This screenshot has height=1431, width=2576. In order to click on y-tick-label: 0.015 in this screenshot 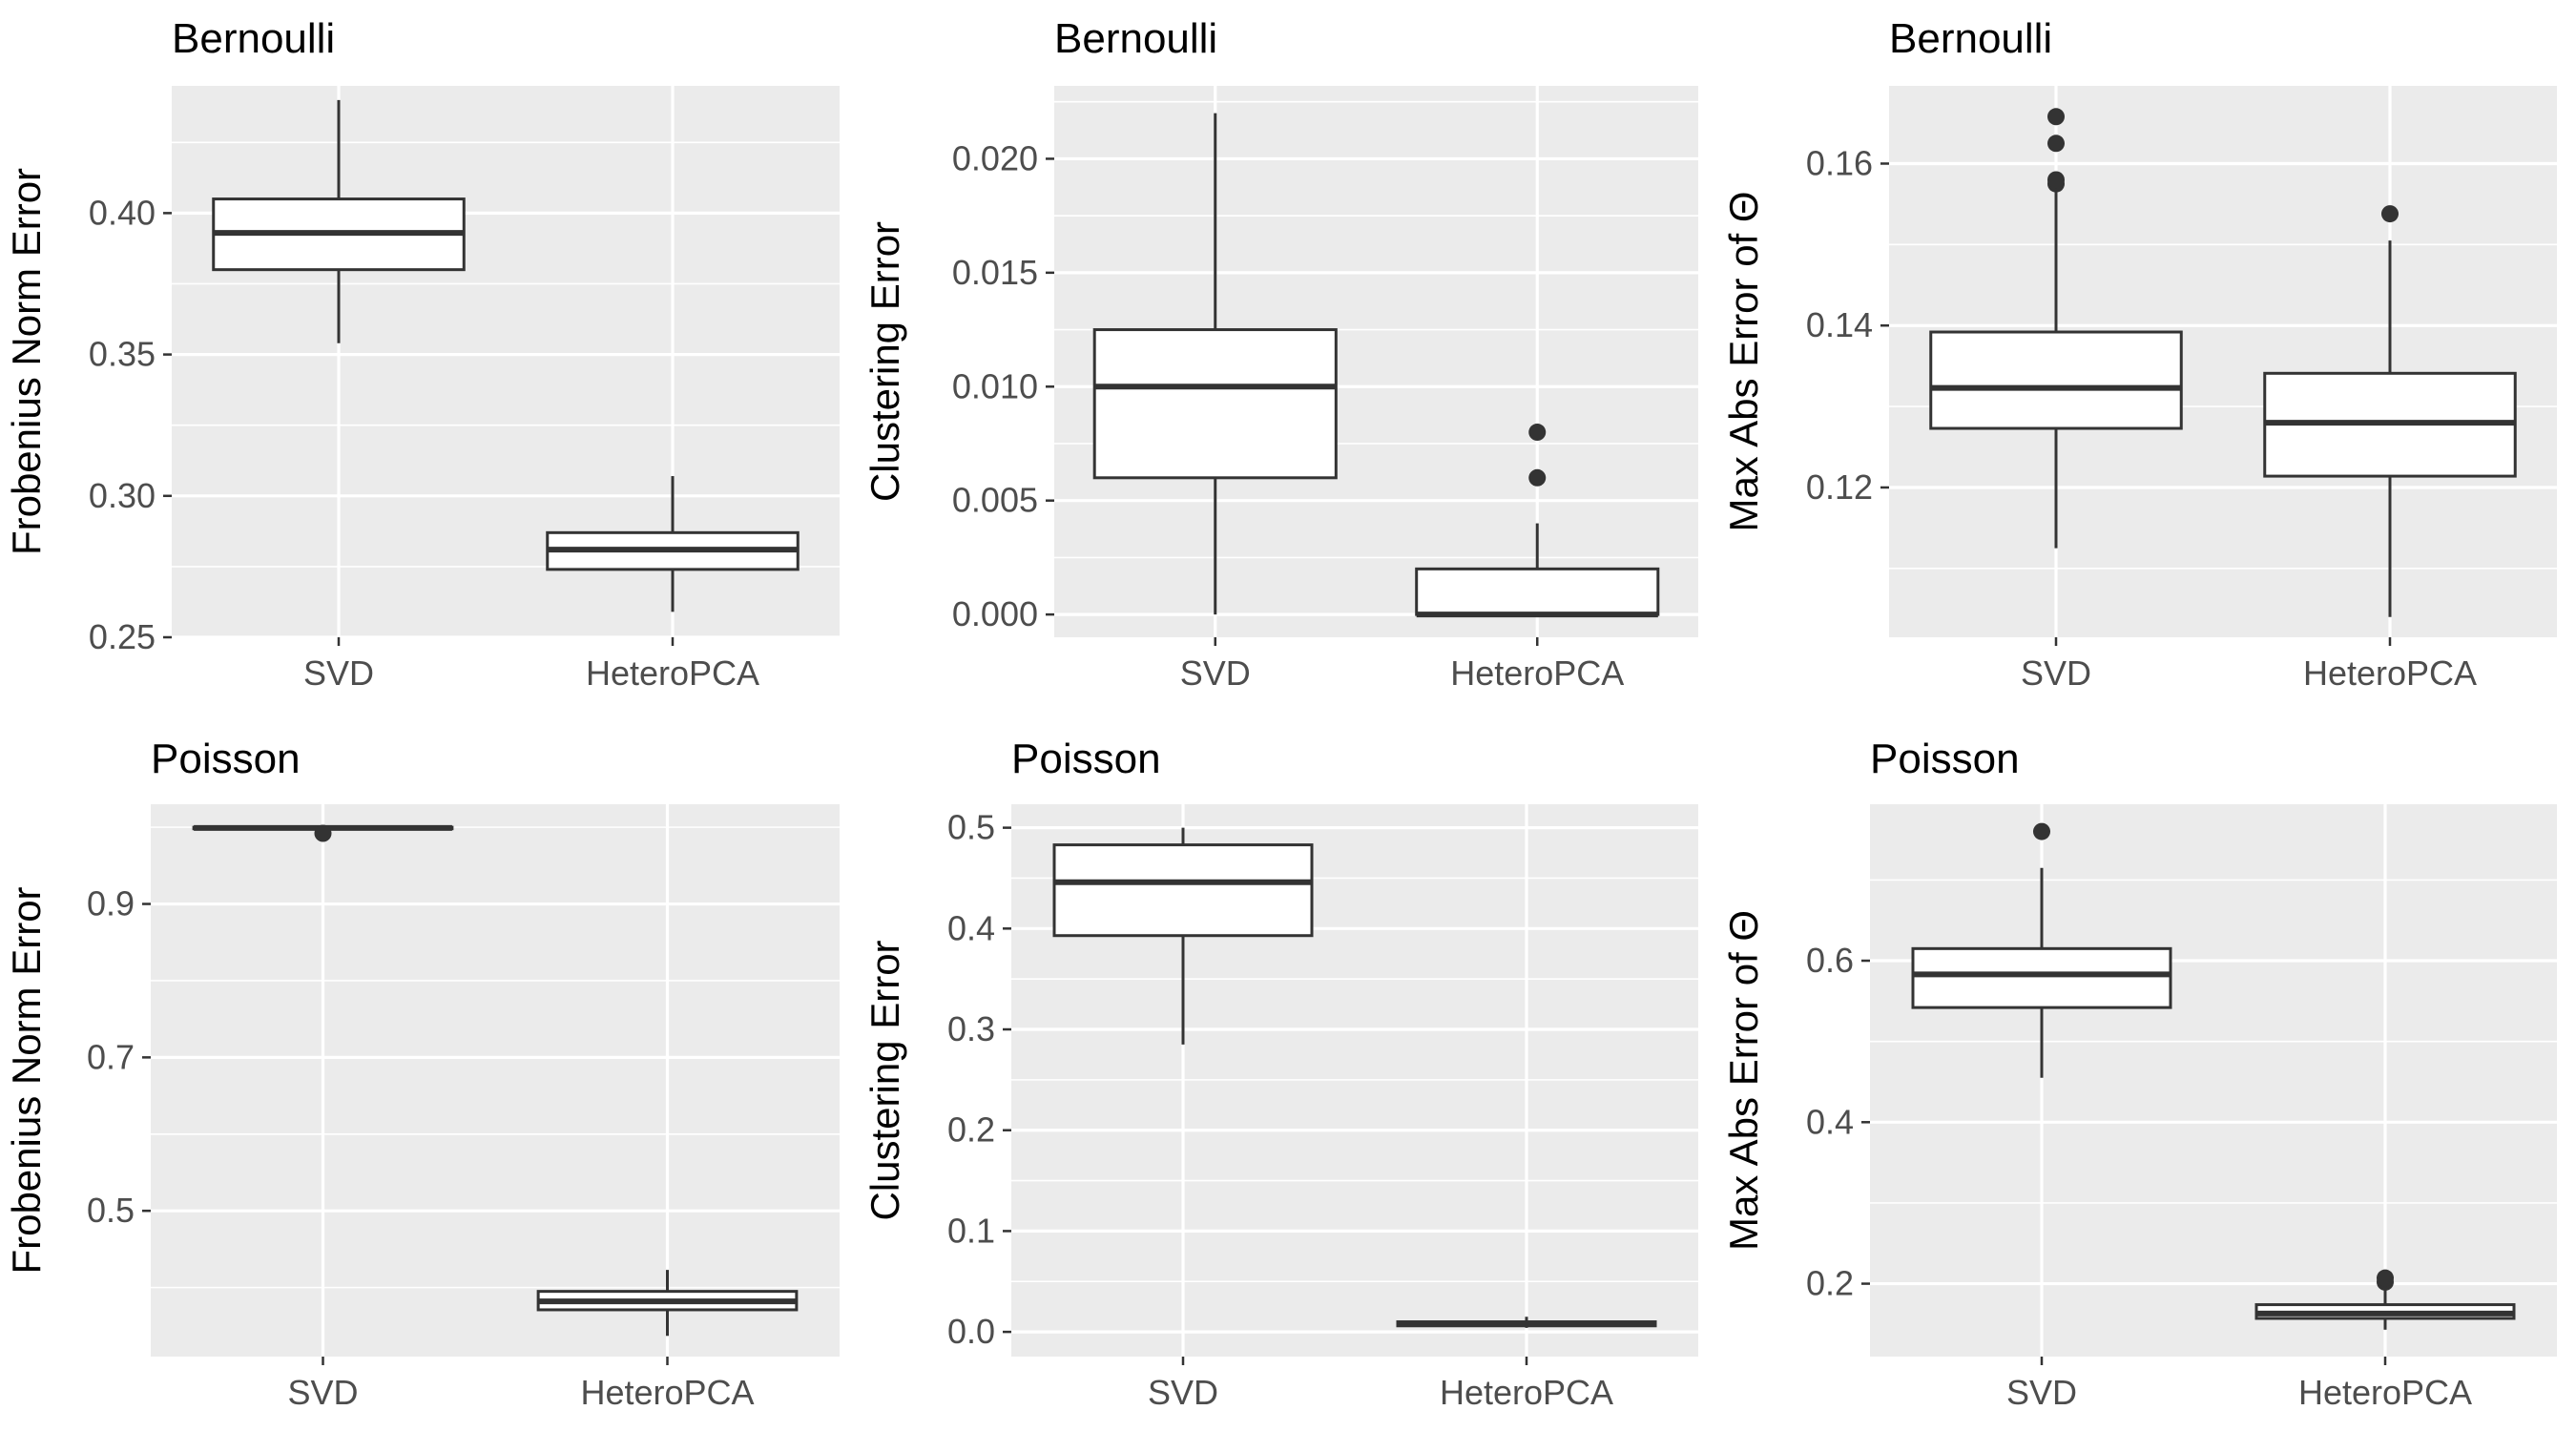, I will do `click(995, 272)`.